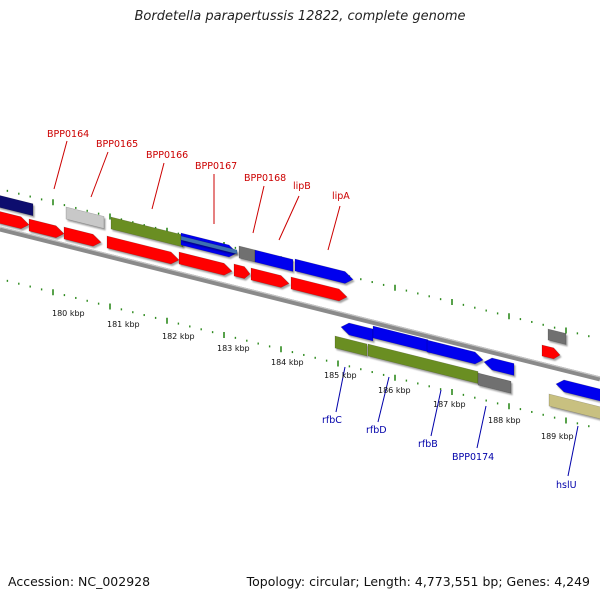 This screenshot has height=600, width=600. What do you see at coordinates (178, 336) in the screenshot?
I see `kbp-label: 182 kbp` at bounding box center [178, 336].